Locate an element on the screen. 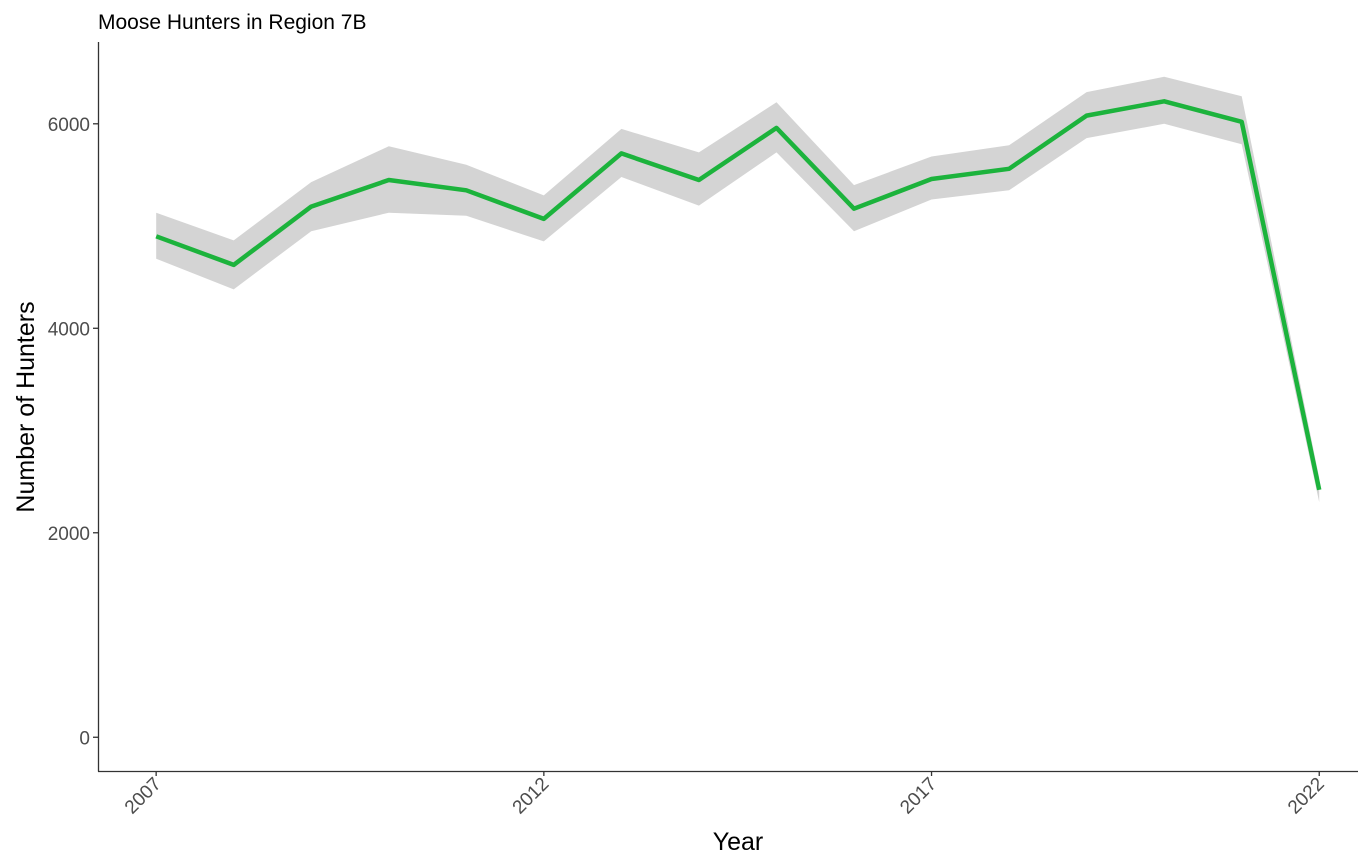 The width and height of the screenshot is (1358, 859). y-axis-title: Number of Hunters is located at coordinates (26, 406).